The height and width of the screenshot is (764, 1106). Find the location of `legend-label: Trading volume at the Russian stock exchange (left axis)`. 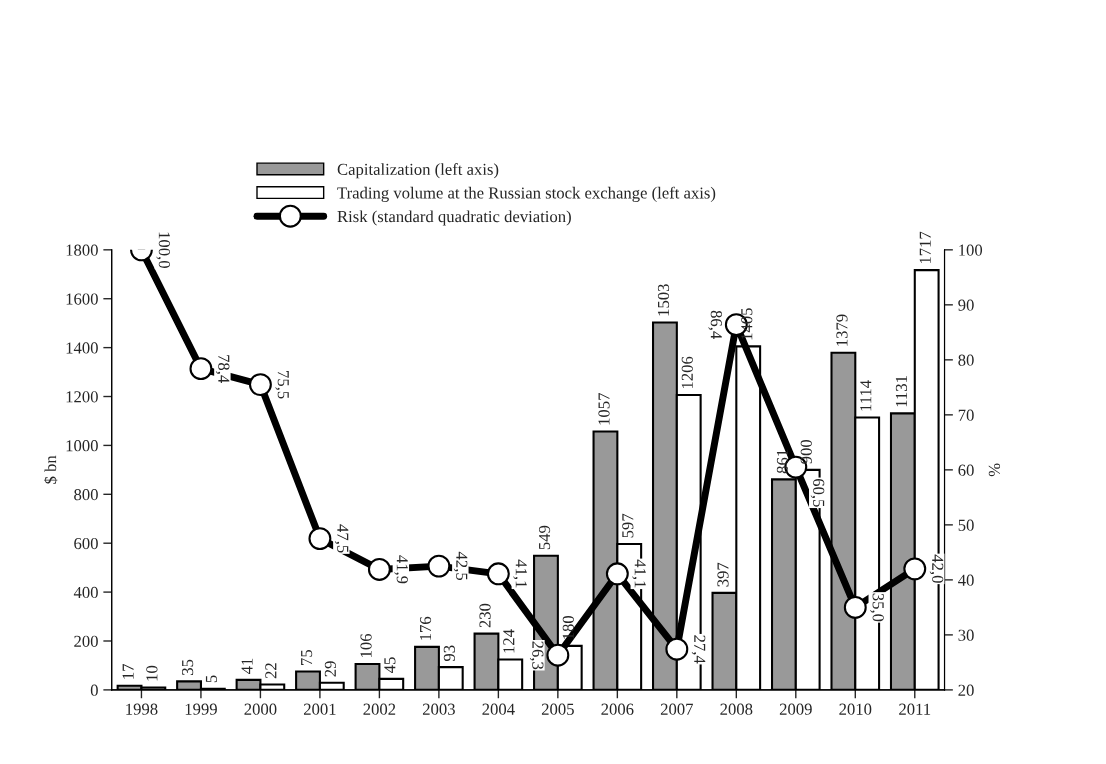

legend-label: Trading volume at the Russian stock exchange (left axis) is located at coordinates (526, 194).